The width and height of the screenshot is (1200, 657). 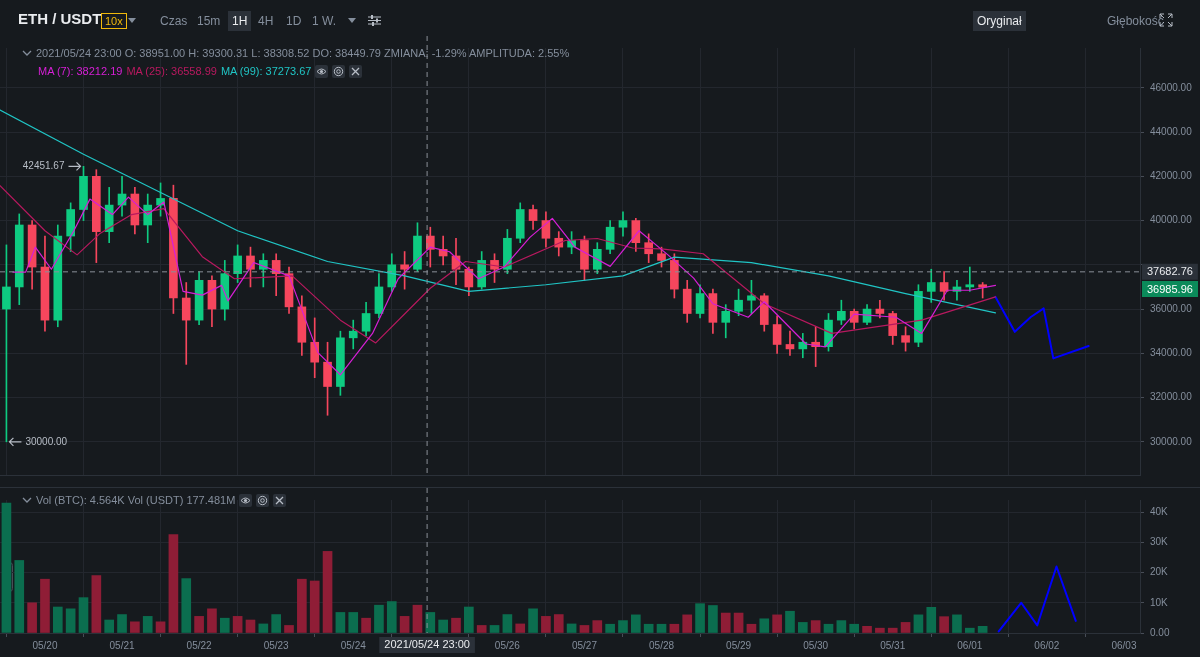 What do you see at coordinates (266, 71) in the screenshot?
I see `text: MA (99): 37273.67` at bounding box center [266, 71].